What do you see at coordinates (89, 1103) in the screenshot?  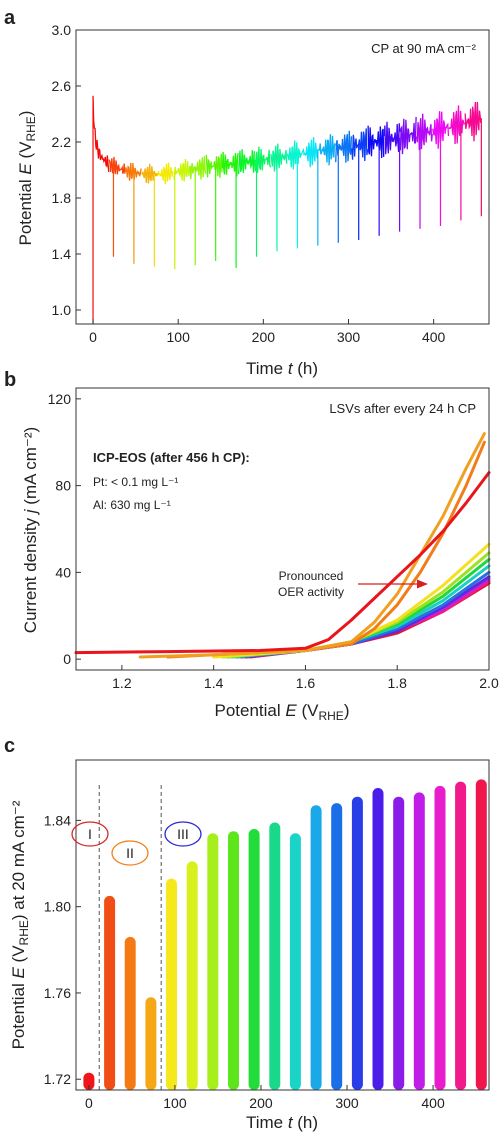 I see `c-xtick-label: 0` at bounding box center [89, 1103].